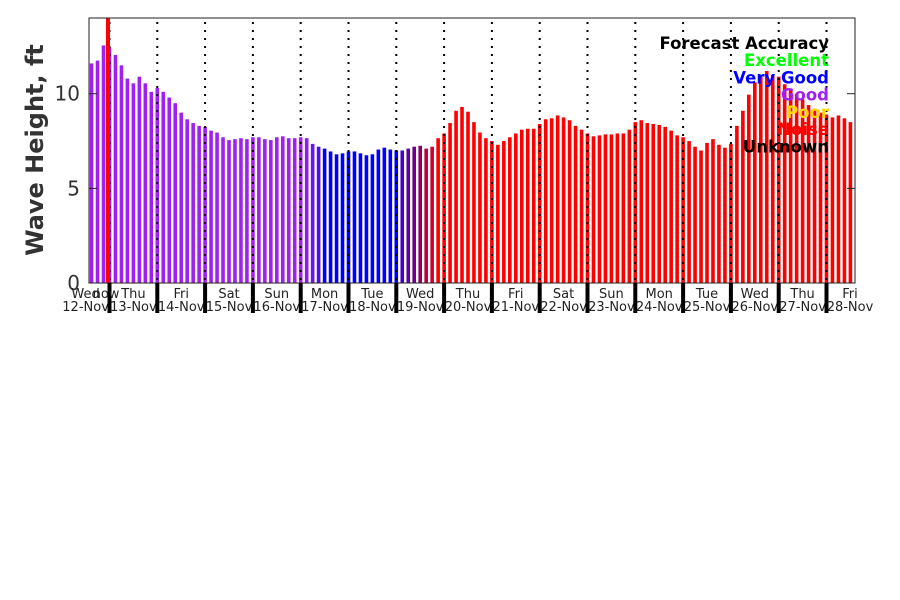 This screenshot has height=600, width=900. Describe the element at coordinates (850, 294) in the screenshot. I see `x-tick-label-day: Fri` at that location.